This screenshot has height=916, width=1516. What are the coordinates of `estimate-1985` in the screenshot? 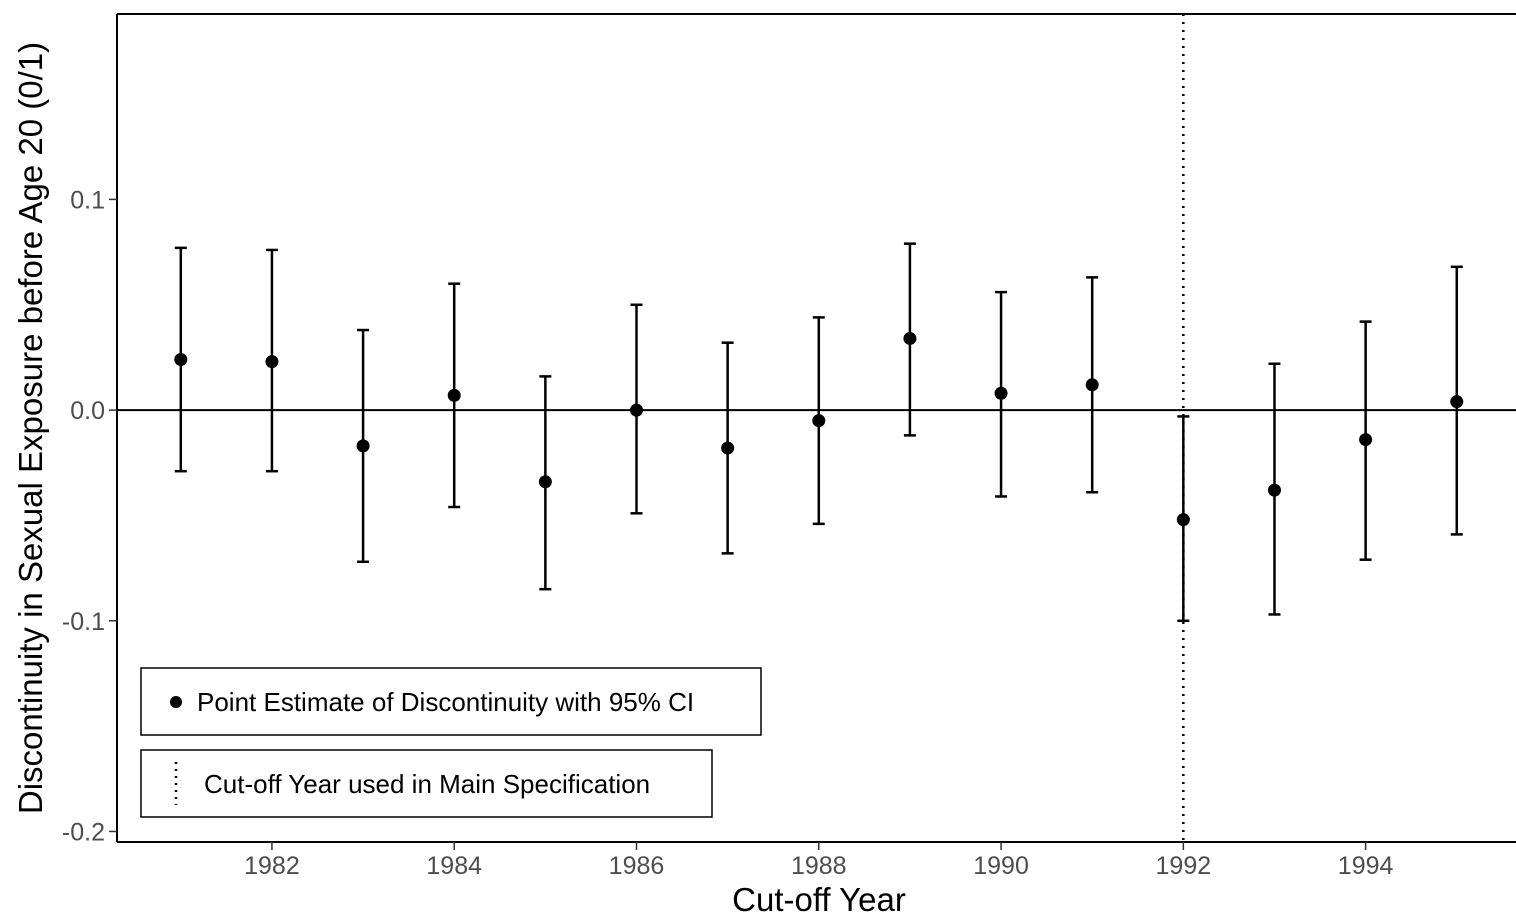 It's located at (545, 483).